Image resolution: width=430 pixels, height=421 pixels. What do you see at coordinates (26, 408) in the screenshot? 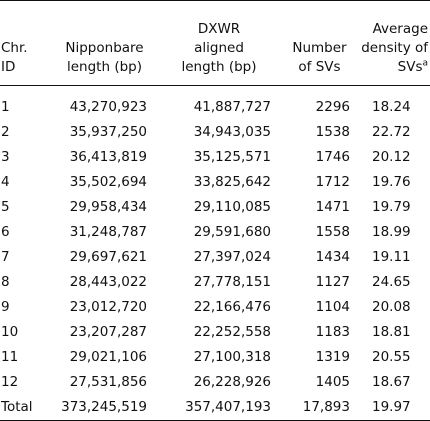
I see `cell-chr-id: Total` at bounding box center [26, 408].